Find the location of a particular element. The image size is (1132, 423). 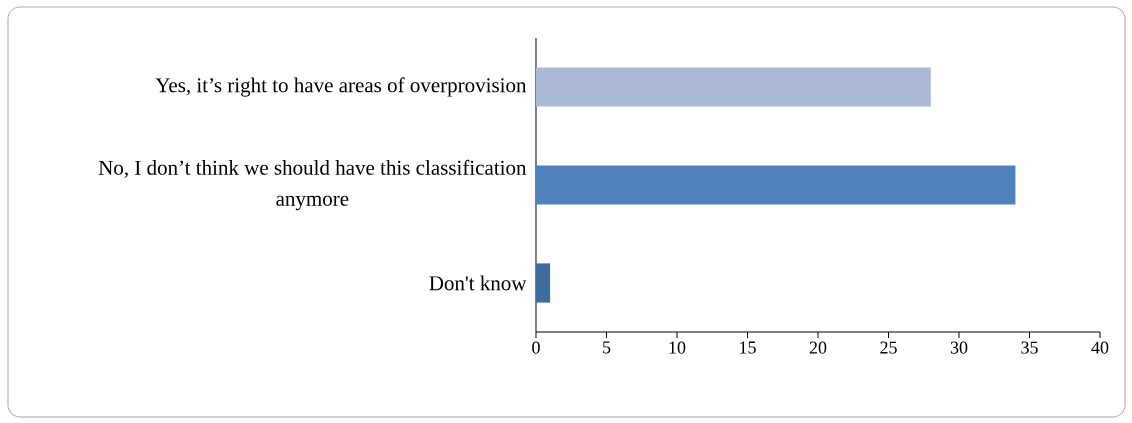

y-tick-label: Don't know is located at coordinates (478, 283).